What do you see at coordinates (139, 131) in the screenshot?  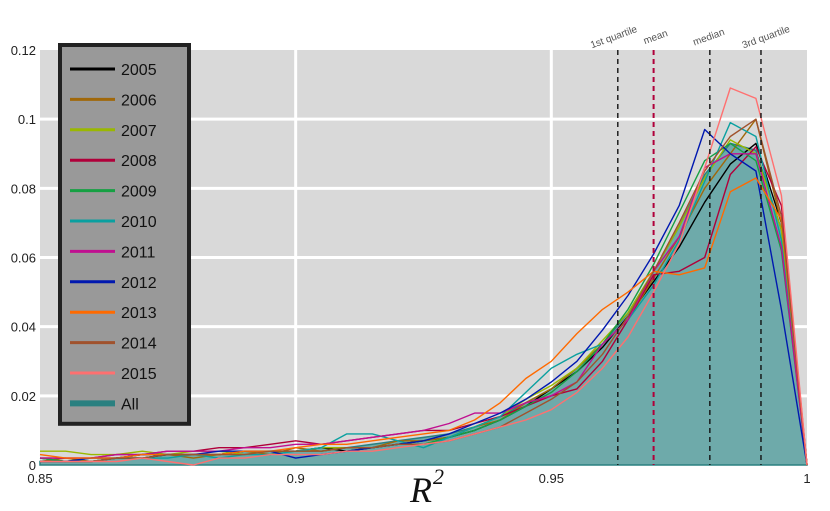 I see `legend-label-2007: 2007` at bounding box center [139, 131].